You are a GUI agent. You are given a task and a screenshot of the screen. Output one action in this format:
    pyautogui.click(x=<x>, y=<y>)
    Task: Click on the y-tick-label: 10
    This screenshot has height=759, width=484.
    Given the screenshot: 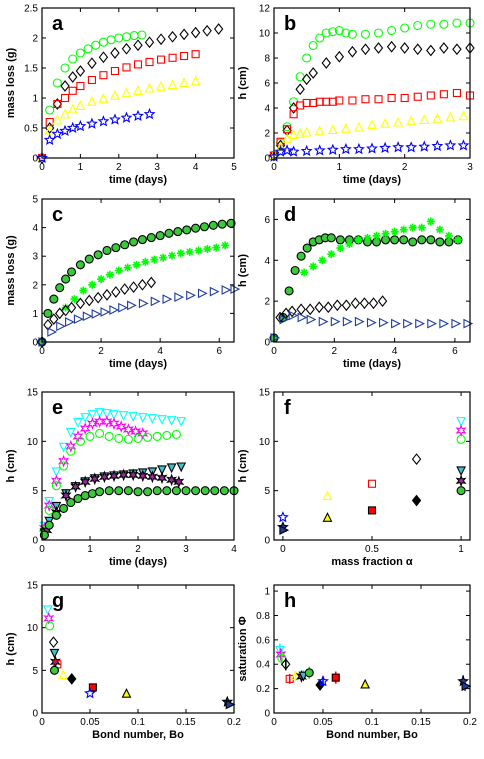 What is the action you would take?
    pyautogui.click(x=33, y=628)
    